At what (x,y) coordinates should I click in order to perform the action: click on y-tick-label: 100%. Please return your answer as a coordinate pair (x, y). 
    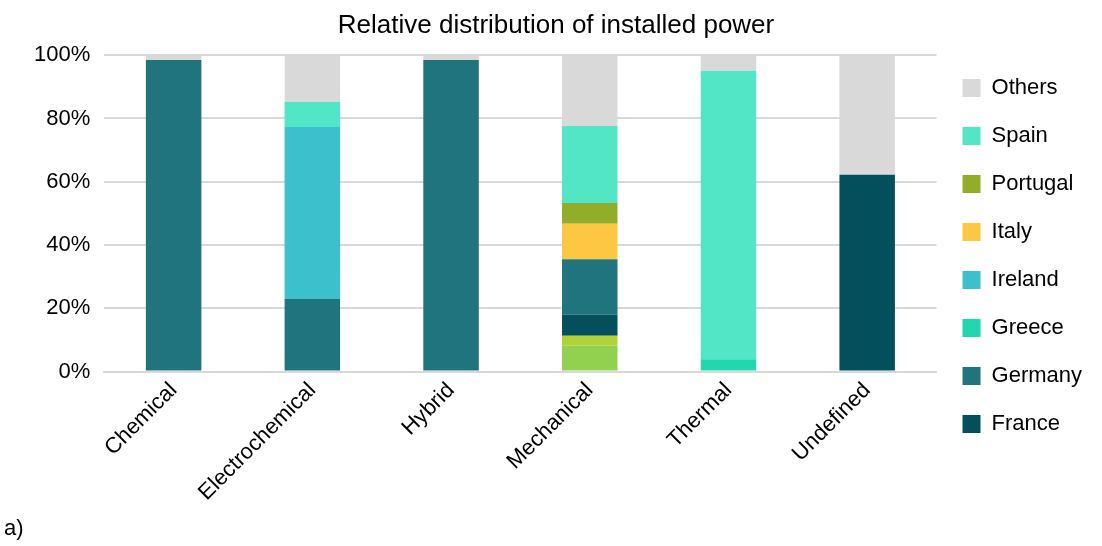
    Looking at the image, I should click on (62, 54).